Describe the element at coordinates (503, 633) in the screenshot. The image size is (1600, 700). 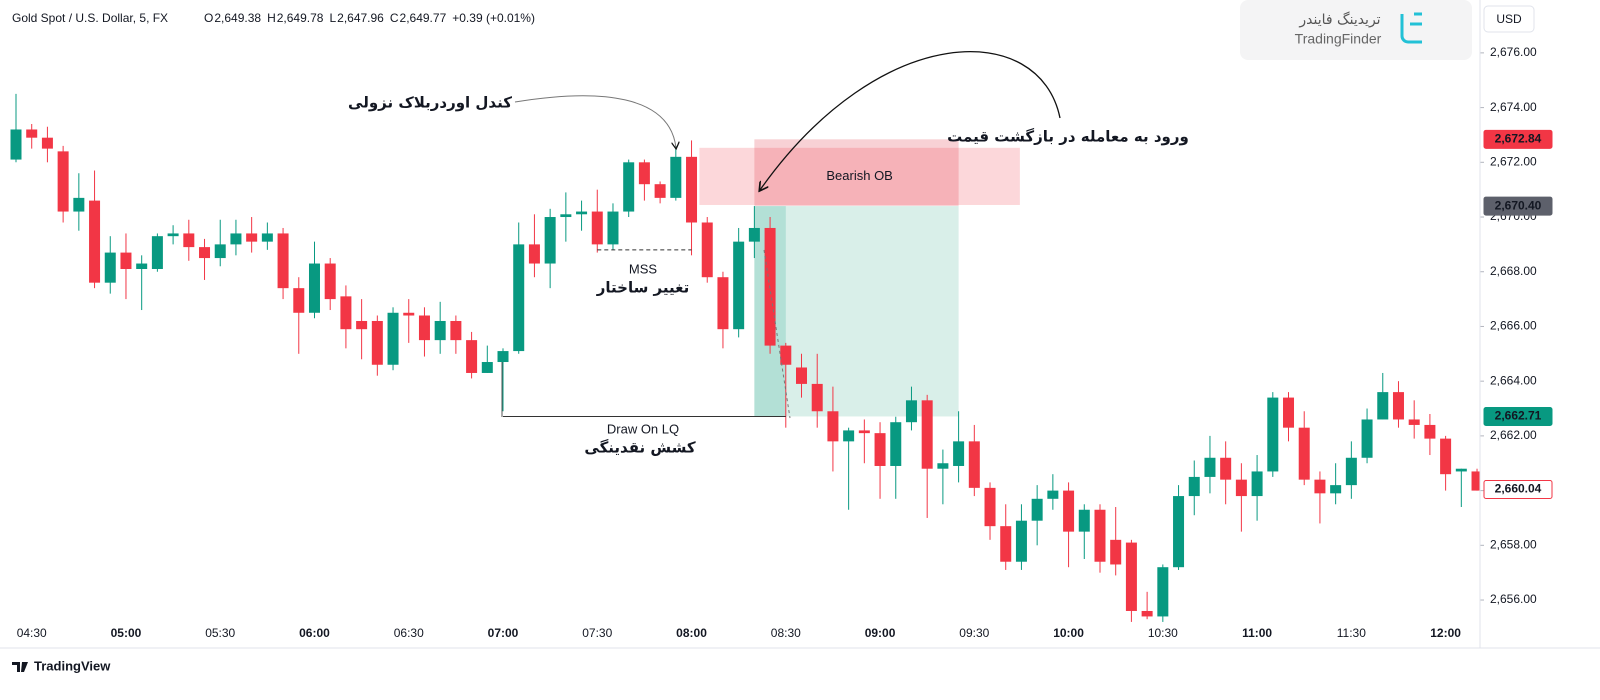
I see `x-tick-label: 07:00` at that location.